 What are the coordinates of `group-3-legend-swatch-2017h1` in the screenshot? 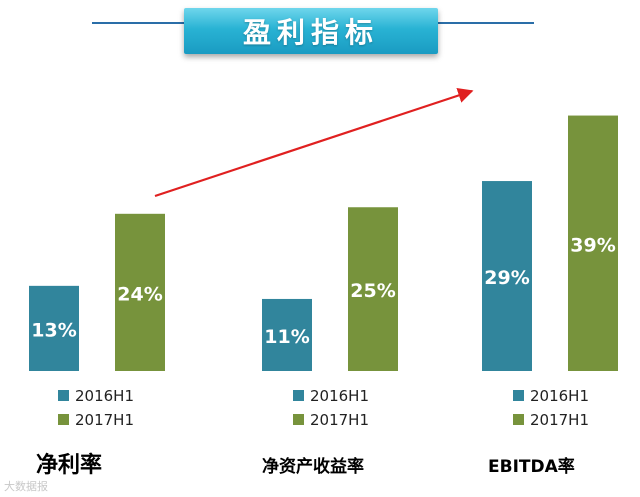 It's located at (518, 419).